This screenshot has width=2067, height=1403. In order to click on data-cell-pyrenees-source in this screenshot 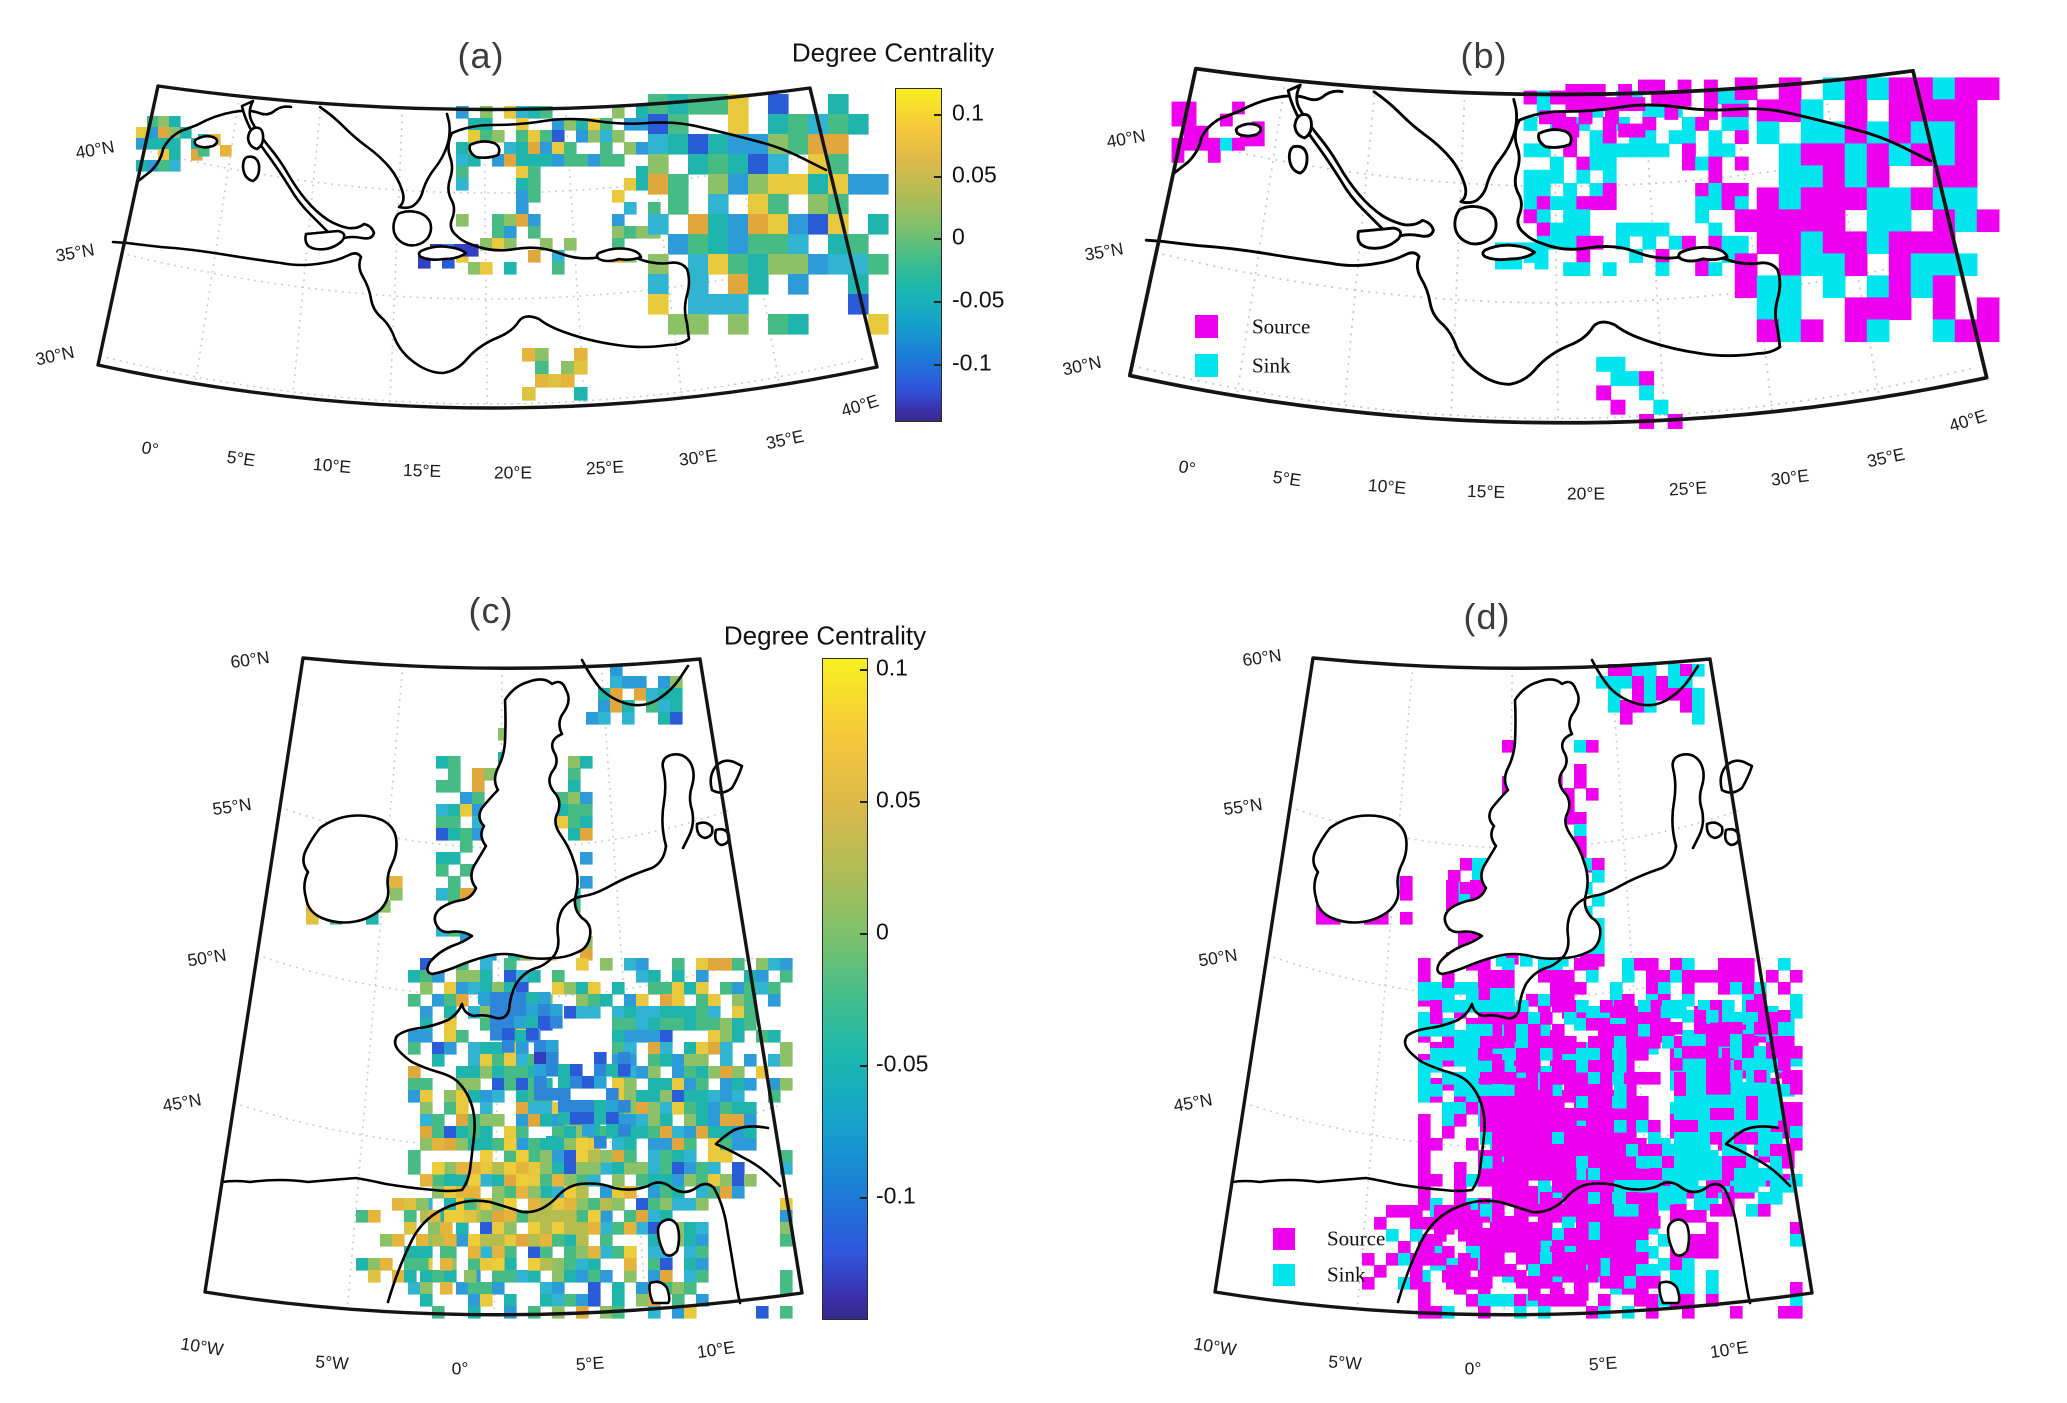, I will do `click(1380, 1223)`.